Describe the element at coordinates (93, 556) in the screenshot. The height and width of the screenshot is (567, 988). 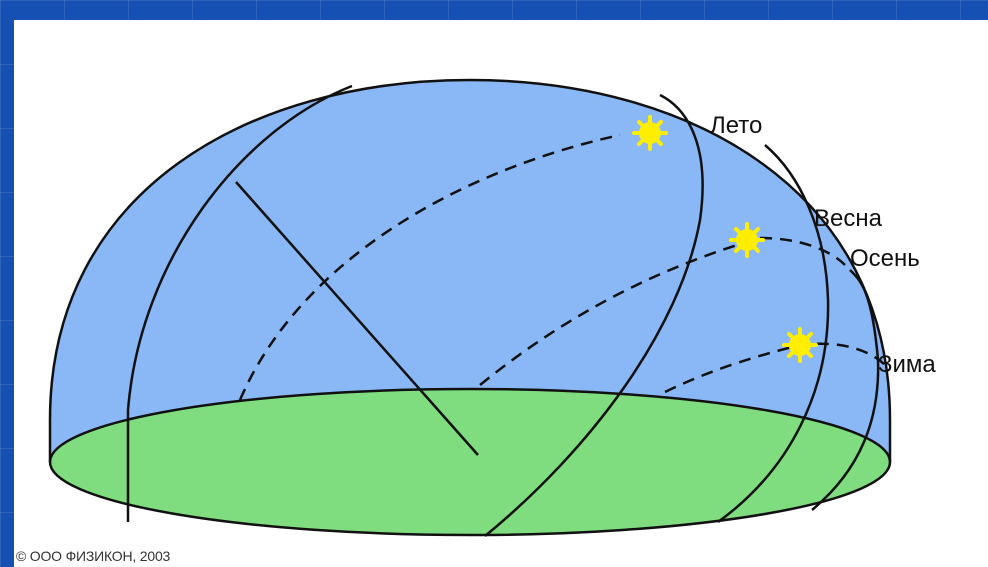
I see `copyright-text: © ООО ФИЗИКОН, 2003` at that location.